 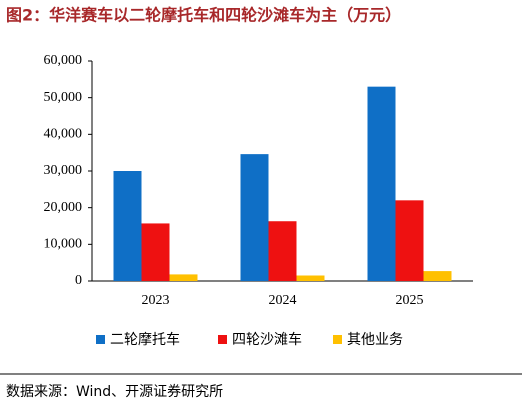 What do you see at coordinates (283, 300) in the screenshot?
I see `x-tick-label: 2024` at bounding box center [283, 300].